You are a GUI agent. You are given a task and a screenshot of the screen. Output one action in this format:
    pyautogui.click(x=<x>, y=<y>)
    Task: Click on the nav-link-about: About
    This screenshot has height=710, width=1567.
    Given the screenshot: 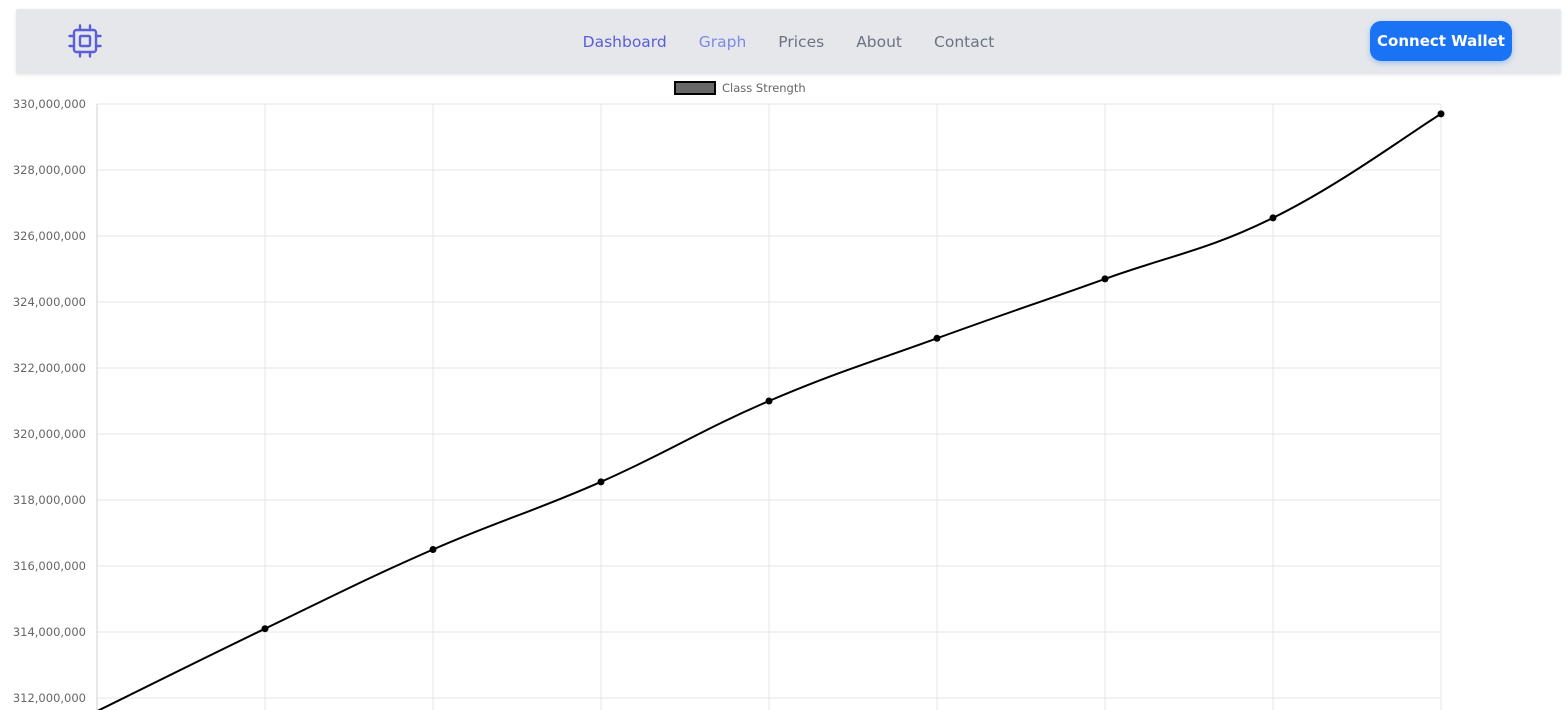 What is the action you would take?
    pyautogui.click(x=879, y=41)
    